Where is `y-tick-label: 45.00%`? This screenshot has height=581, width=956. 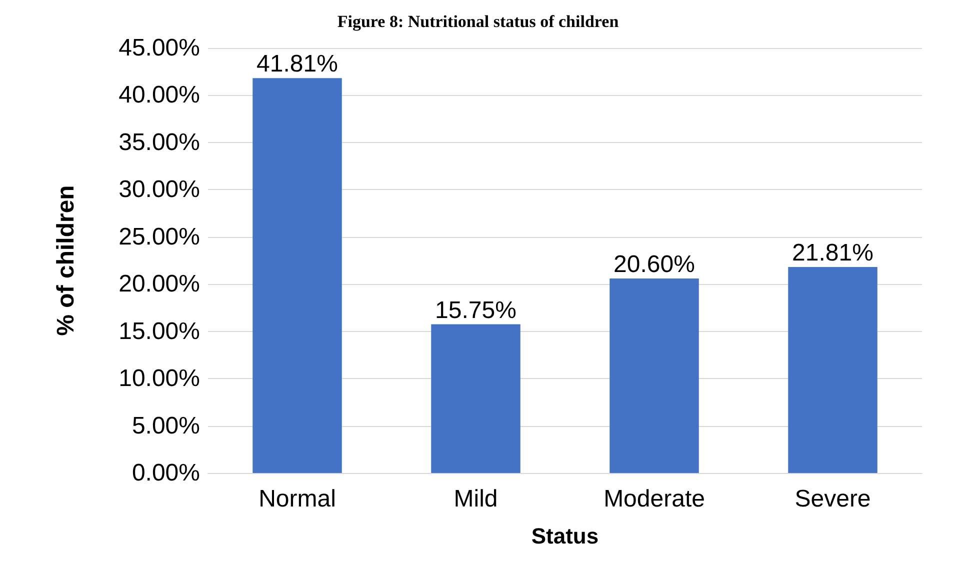
y-tick-label: 45.00% is located at coordinates (159, 48).